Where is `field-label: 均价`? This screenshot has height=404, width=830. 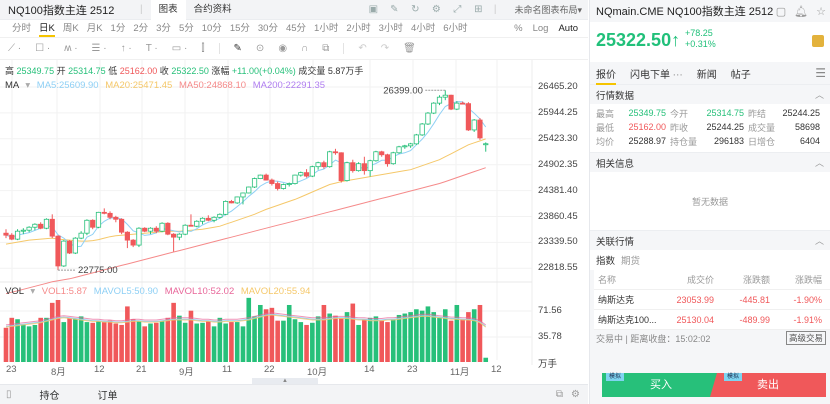
field-label: 均价 is located at coordinates (605, 141).